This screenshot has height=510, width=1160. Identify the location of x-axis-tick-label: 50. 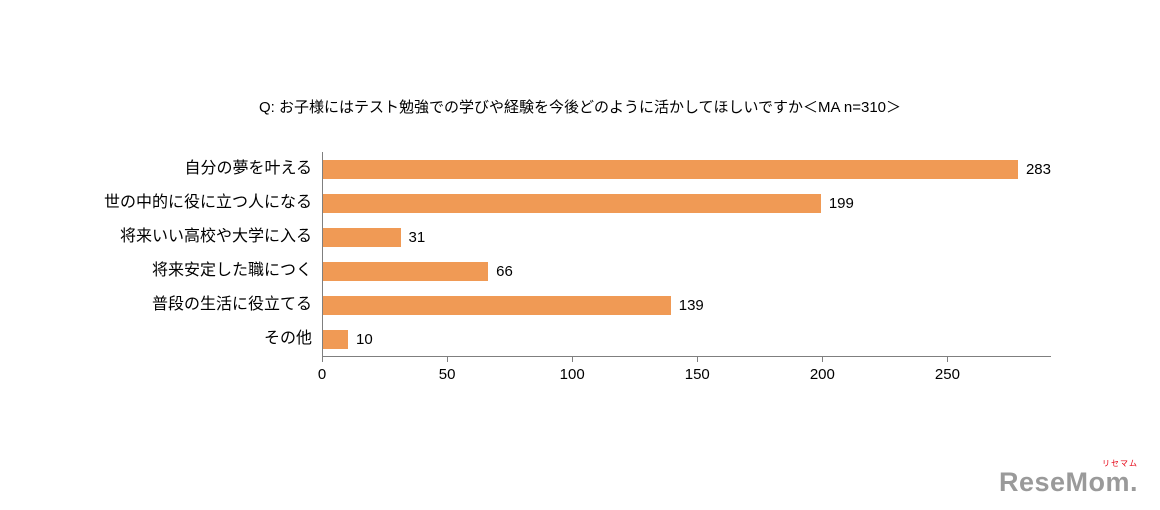
(447, 374).